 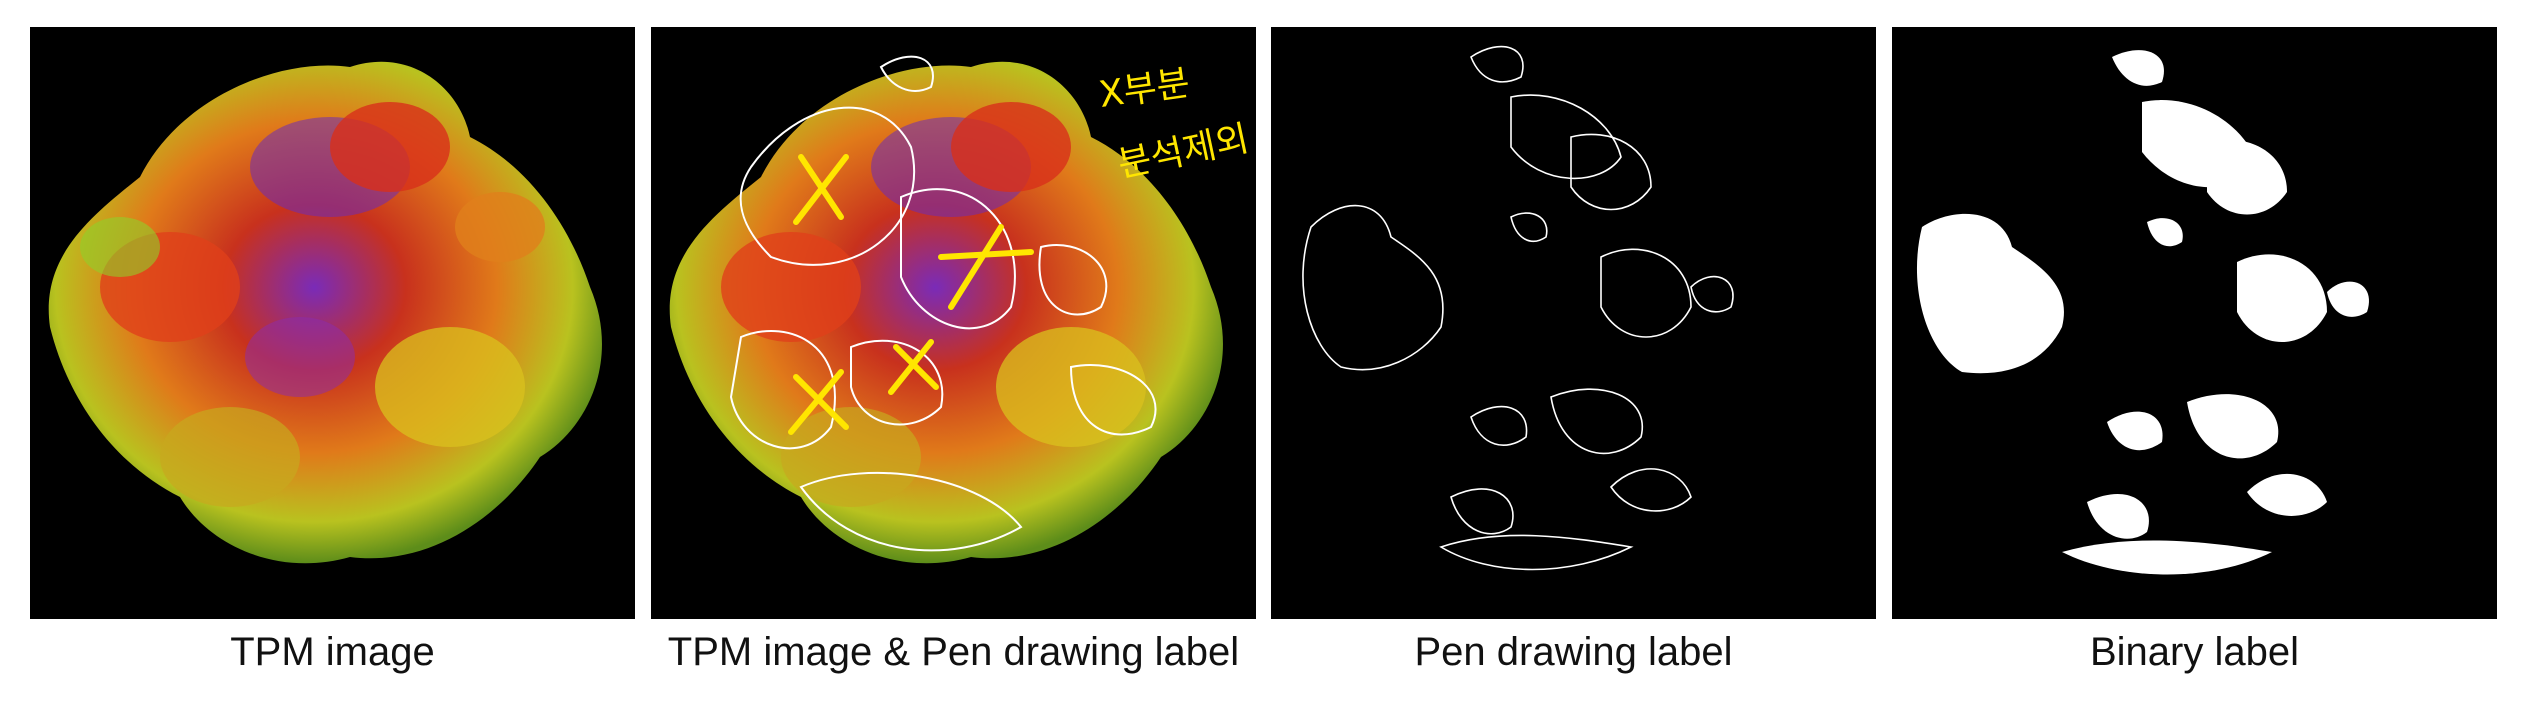 I want to click on caption-tpm-pen-overlay: TPM image & Pen drawing label, so click(x=953, y=652).